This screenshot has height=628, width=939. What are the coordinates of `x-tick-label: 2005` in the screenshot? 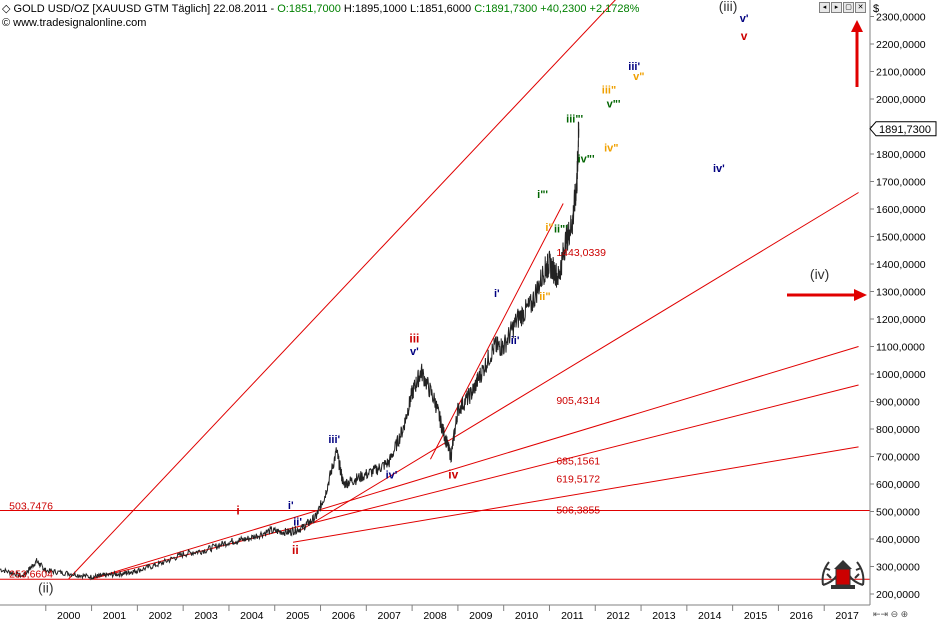 It's located at (298, 616).